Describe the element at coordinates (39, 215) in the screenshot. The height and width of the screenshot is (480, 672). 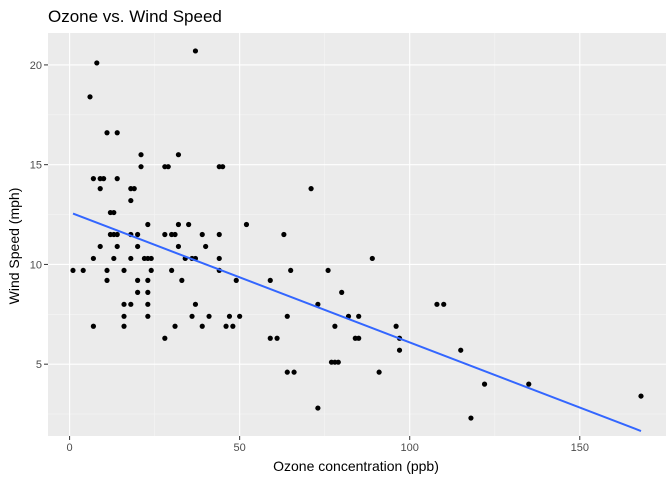
I see `y-axis-ticks: 5 10 15 20` at that location.